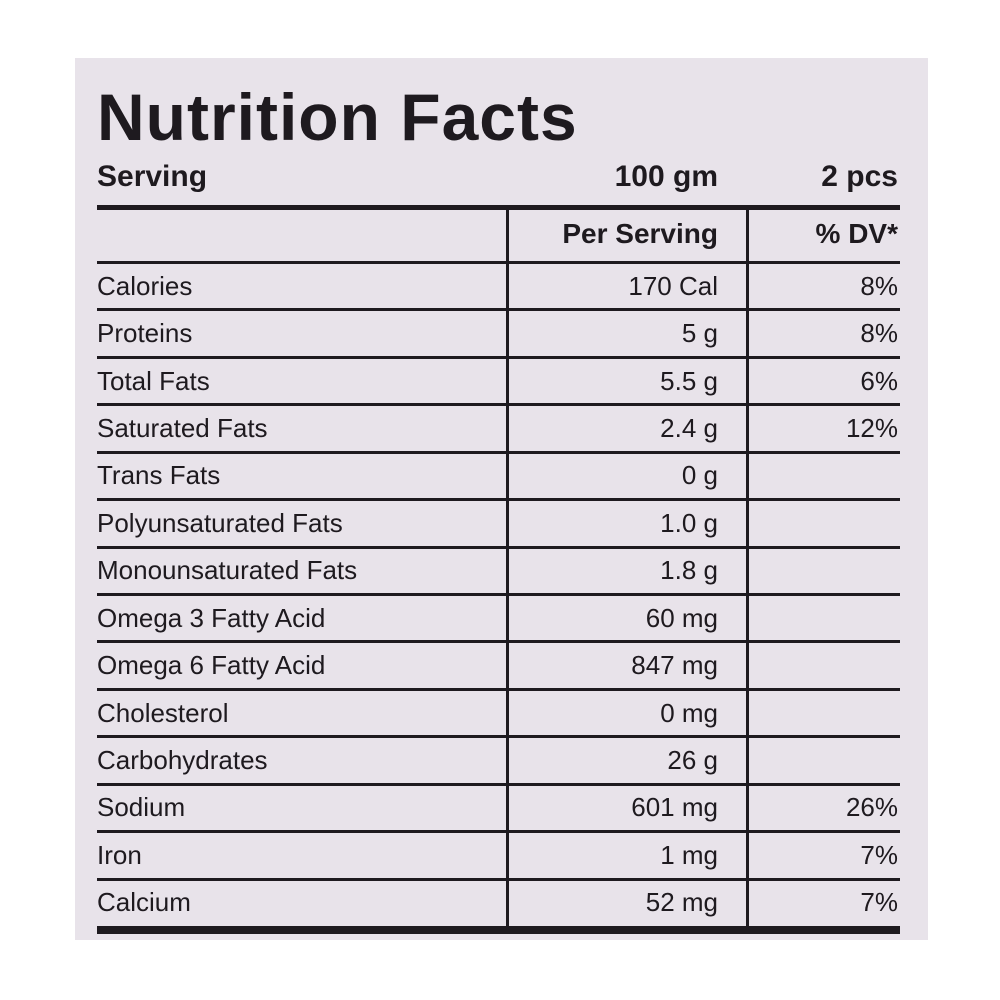 This screenshot has height=1000, width=1000. Describe the element at coordinates (879, 380) in the screenshot. I see `daily-value: 6%` at that location.